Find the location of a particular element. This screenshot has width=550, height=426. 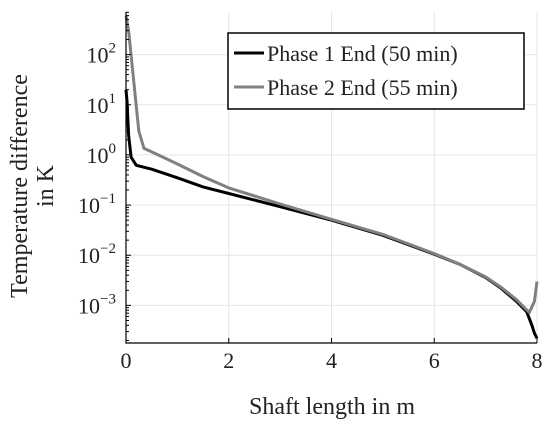

y-tick-label: 10⁻² is located at coordinates (97, 254).